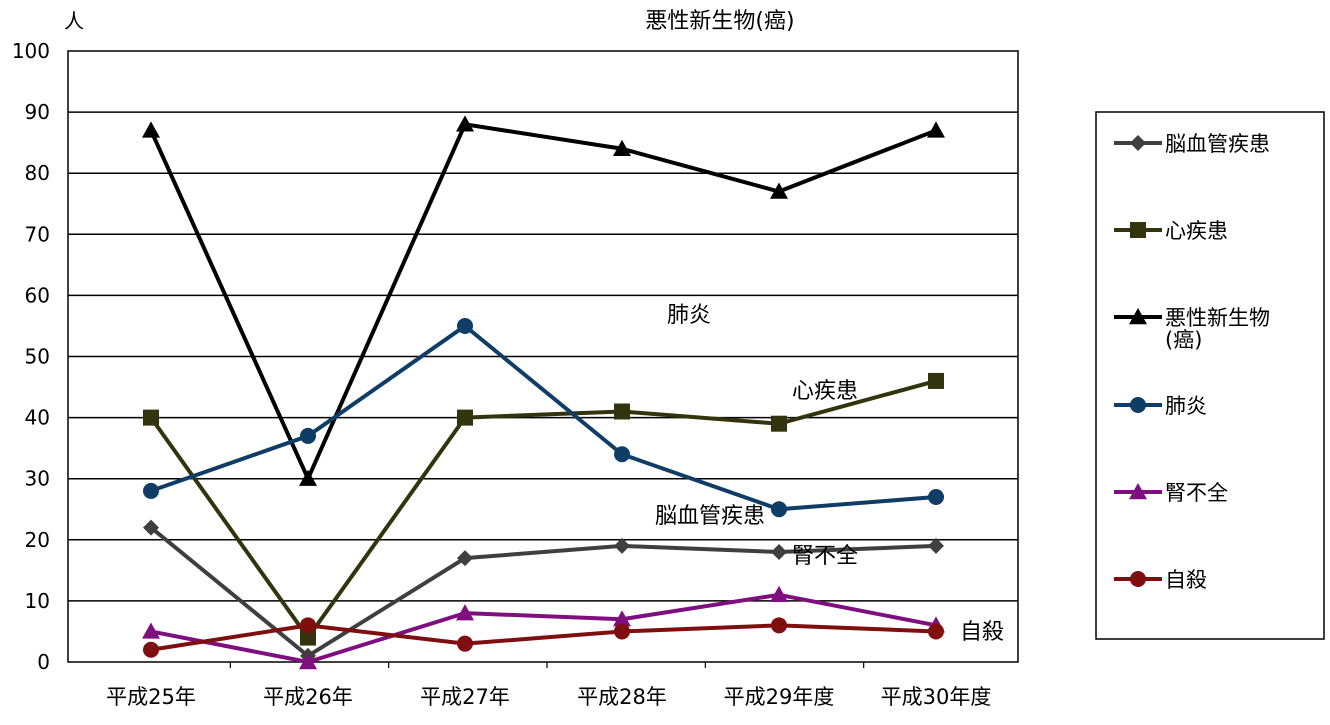 The image size is (1330, 725). What do you see at coordinates (1183, 340) in the screenshot?
I see `legend-label: (癌)` at bounding box center [1183, 340].